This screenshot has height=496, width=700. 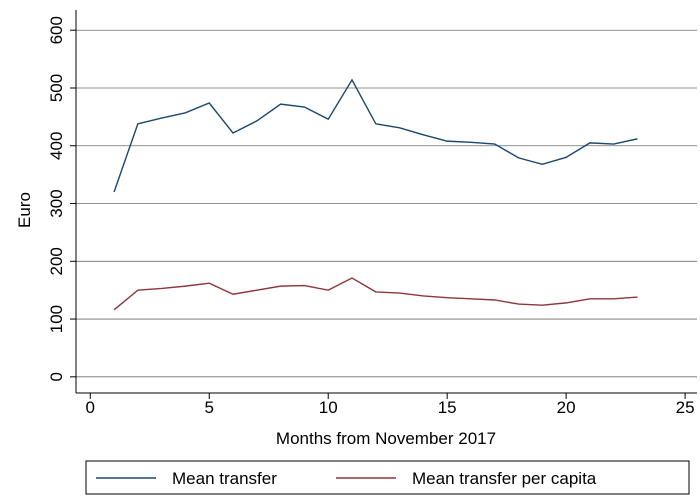 What do you see at coordinates (56, 88) in the screenshot?
I see `y-tick-label: 500` at bounding box center [56, 88].